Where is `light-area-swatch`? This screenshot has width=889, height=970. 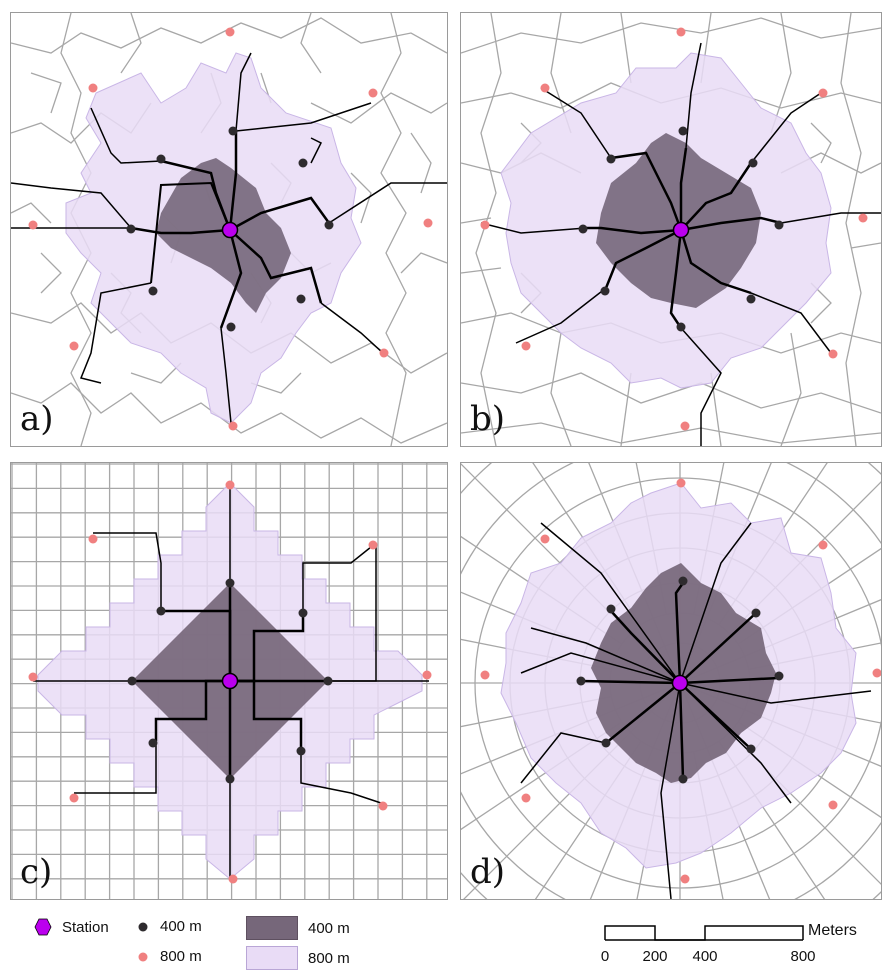
light-area-swatch is located at coordinates (272, 958).